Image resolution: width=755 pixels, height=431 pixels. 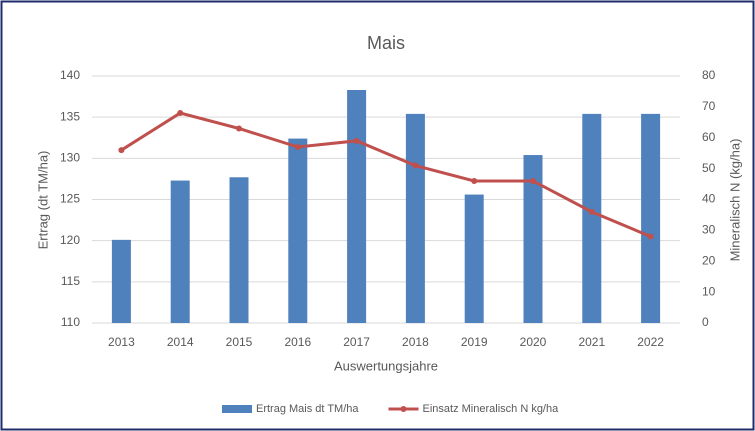 I want to click on x-tick-label: 2019, so click(x=474, y=342).